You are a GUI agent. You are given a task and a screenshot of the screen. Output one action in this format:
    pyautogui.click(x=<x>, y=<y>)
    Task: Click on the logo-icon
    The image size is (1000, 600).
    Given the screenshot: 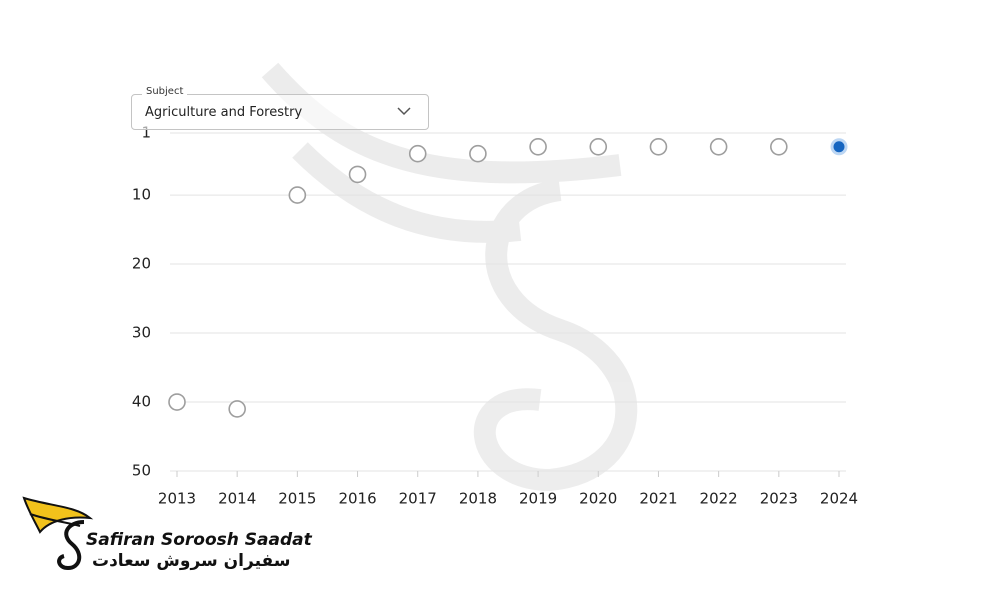 What is the action you would take?
    pyautogui.click(x=58, y=533)
    